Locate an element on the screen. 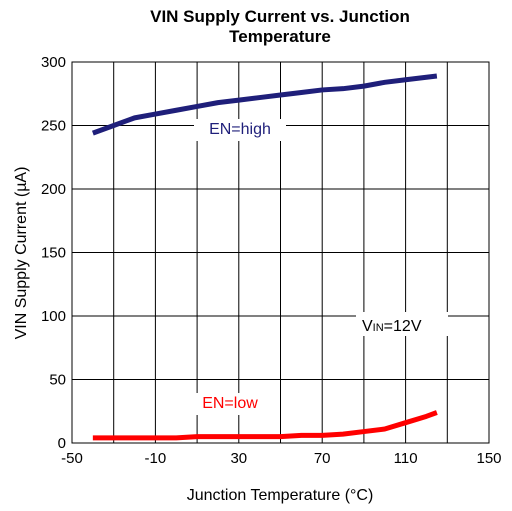  y-tick-label: 150 is located at coordinates (53, 253).